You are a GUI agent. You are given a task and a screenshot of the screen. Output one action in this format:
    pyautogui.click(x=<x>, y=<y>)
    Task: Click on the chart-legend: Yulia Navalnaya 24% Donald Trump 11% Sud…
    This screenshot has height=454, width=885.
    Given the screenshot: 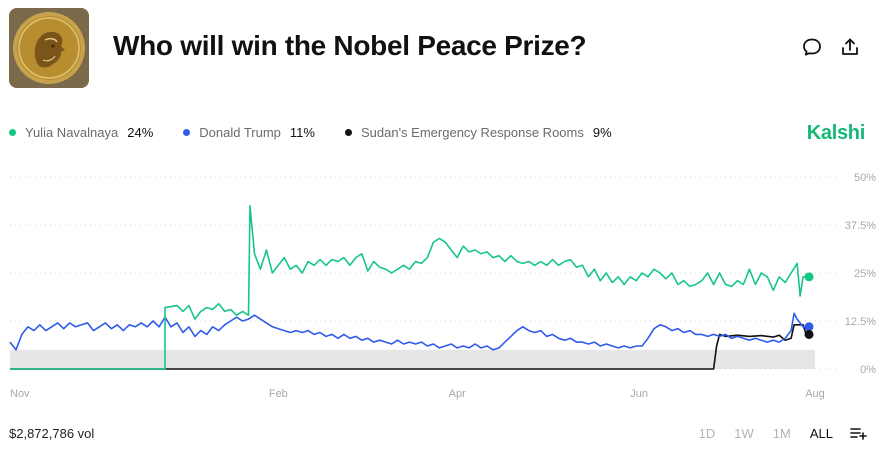 What is the action you would take?
    pyautogui.click(x=325, y=132)
    